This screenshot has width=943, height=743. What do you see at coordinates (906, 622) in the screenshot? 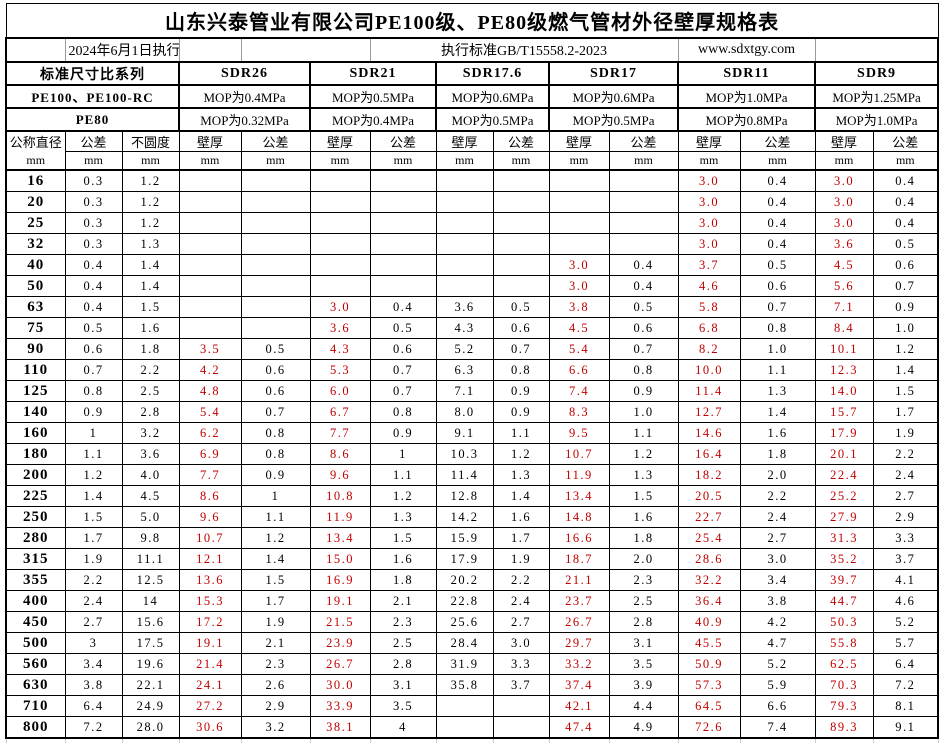
I see `table-cell: 5.2` at bounding box center [906, 622].